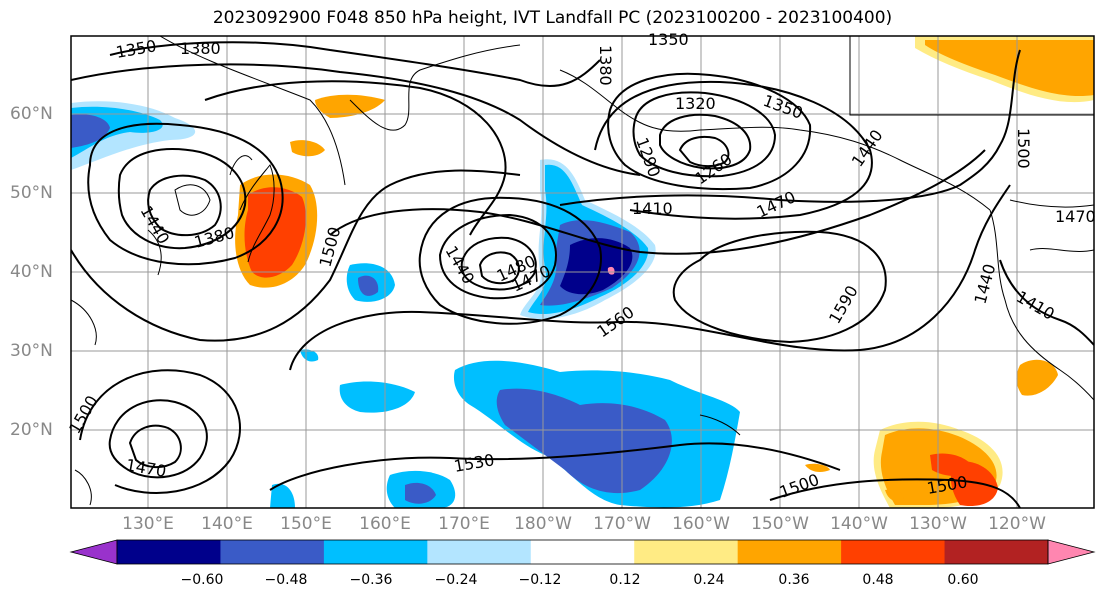  Describe the element at coordinates (963, 580) in the screenshot. I see `colorbar-tick-label: 0.60` at that location.